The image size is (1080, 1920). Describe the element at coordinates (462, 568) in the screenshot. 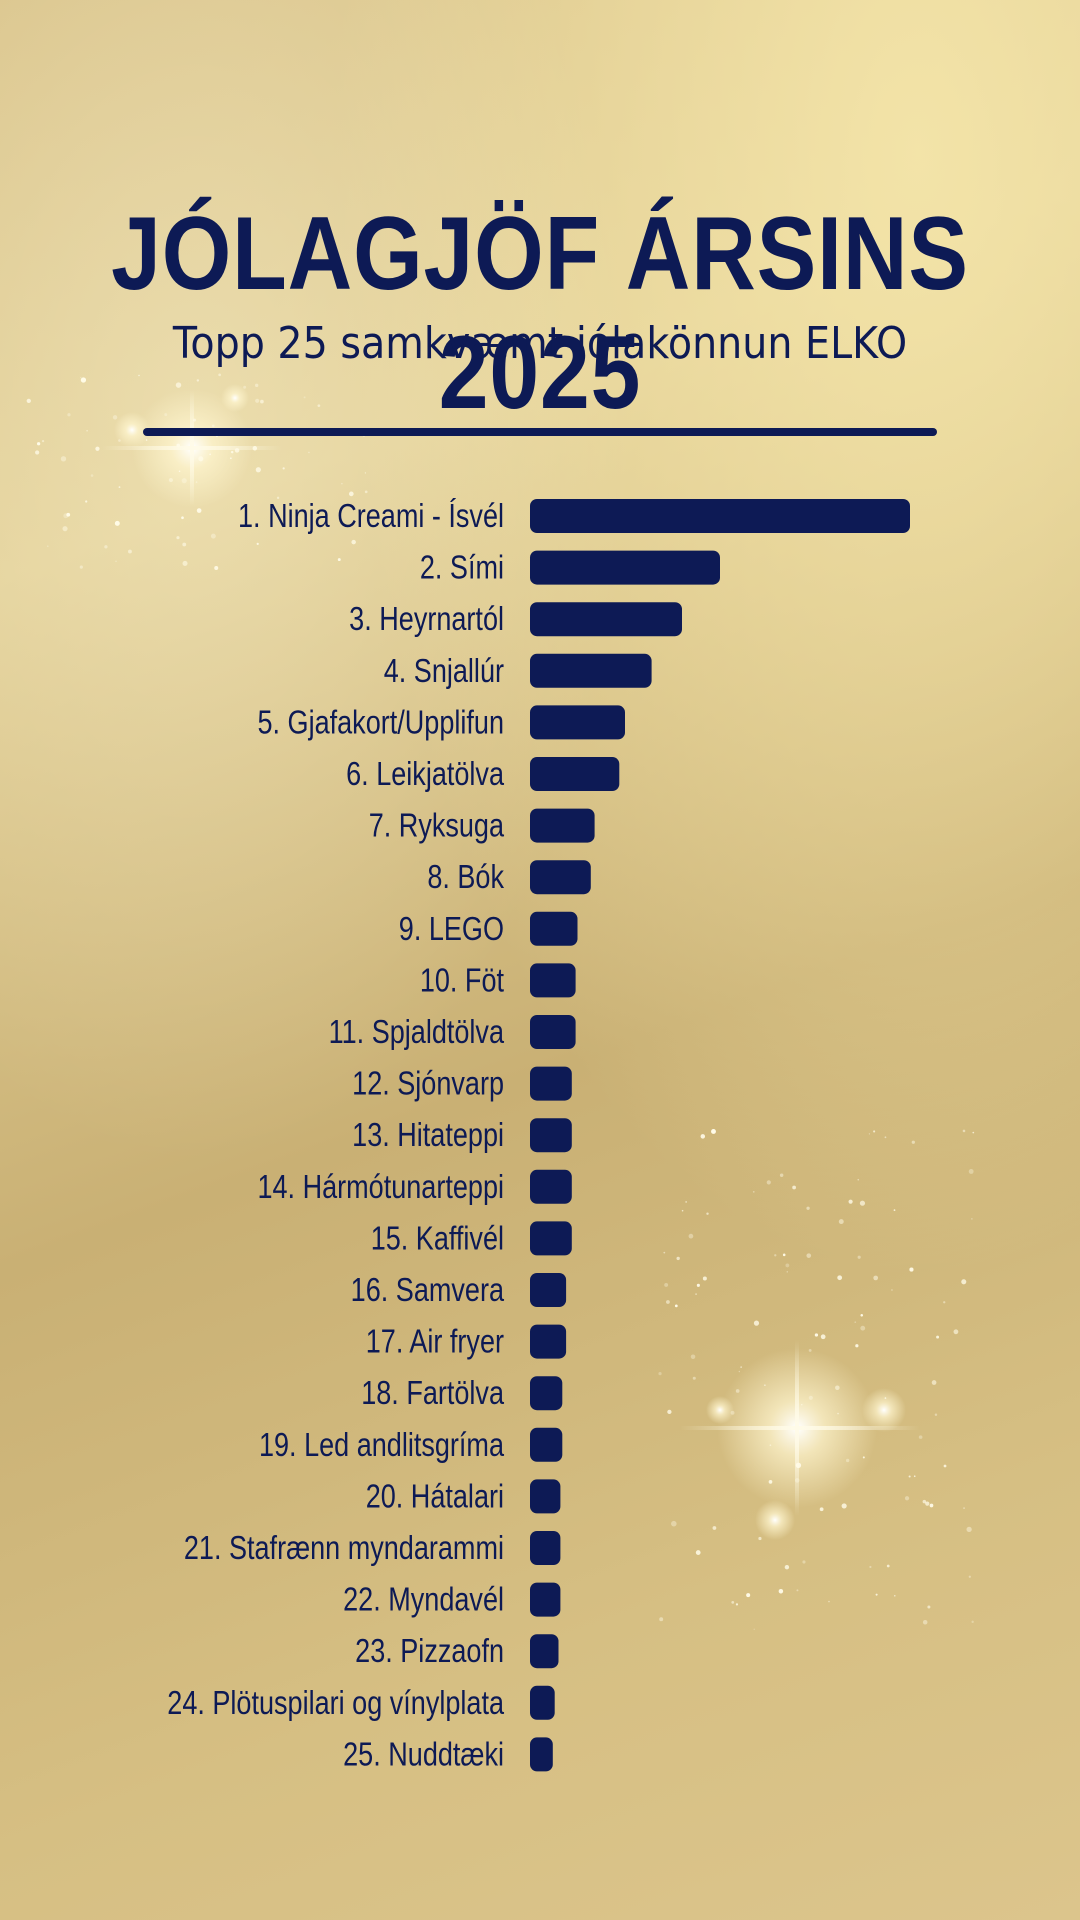

I see `bar-label-2: 2. Sími` at that location.